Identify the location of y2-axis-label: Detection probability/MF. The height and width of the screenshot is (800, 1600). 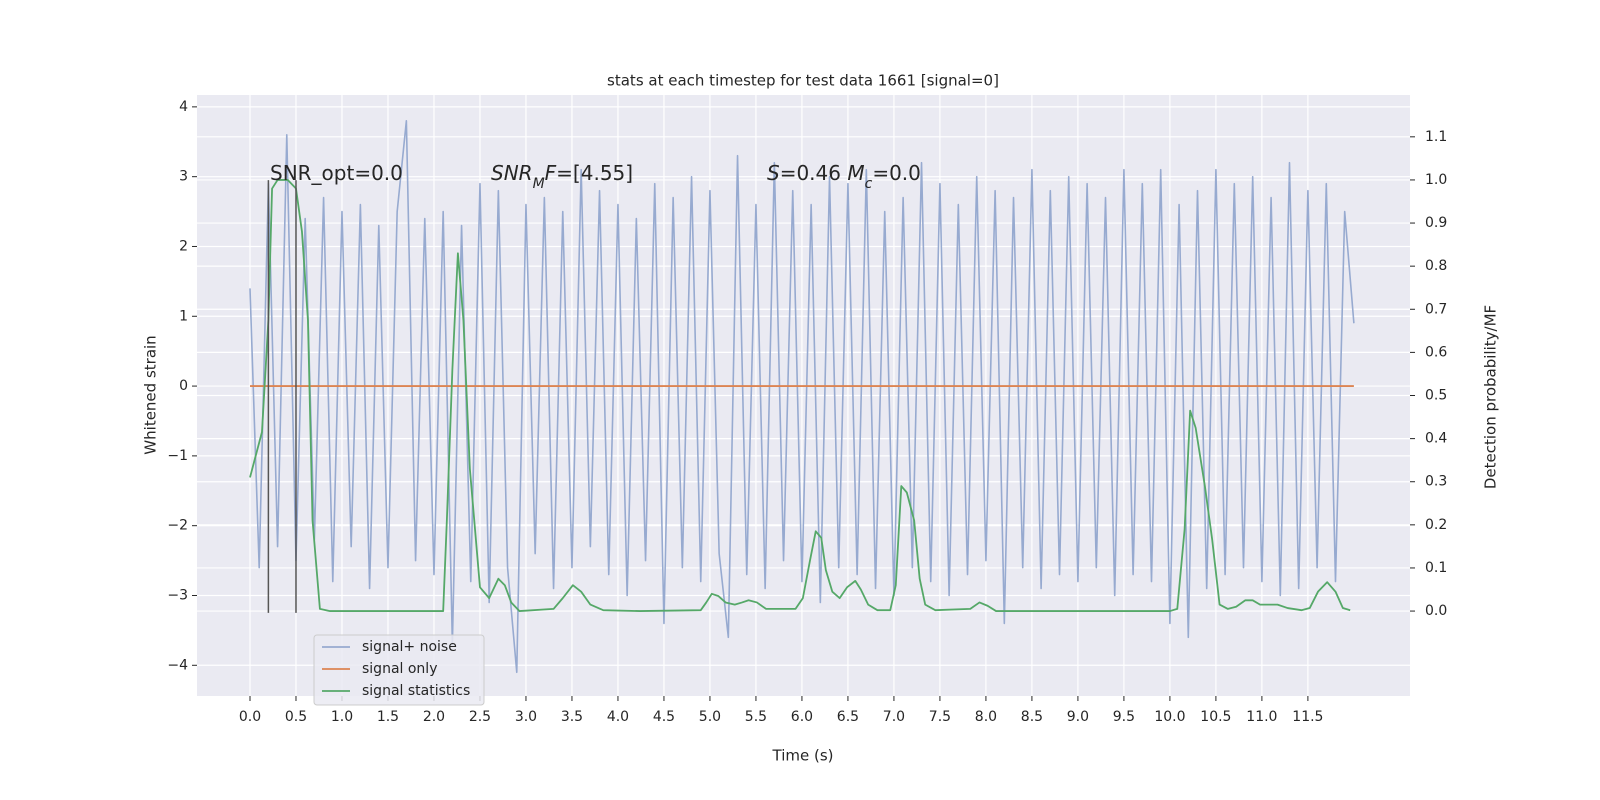
(1491, 397).